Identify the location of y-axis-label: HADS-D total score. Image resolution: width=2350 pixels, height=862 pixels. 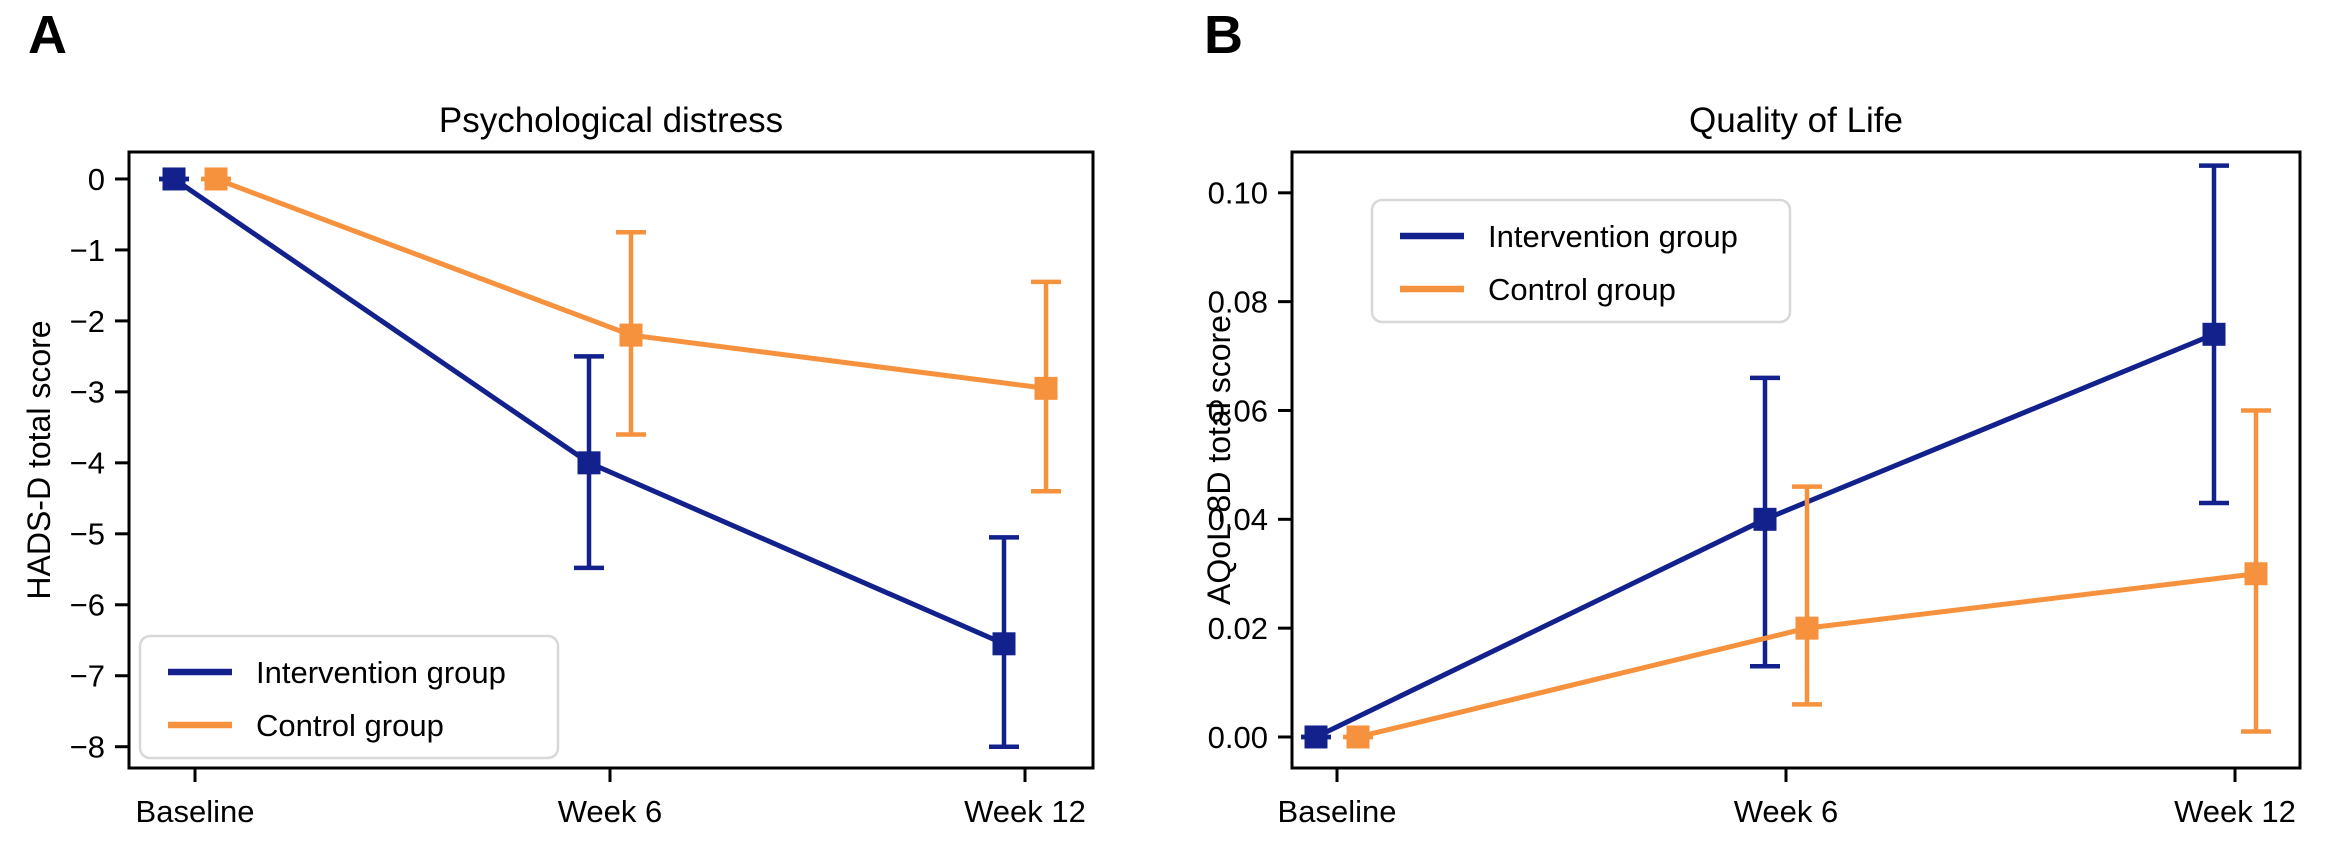
(39, 459).